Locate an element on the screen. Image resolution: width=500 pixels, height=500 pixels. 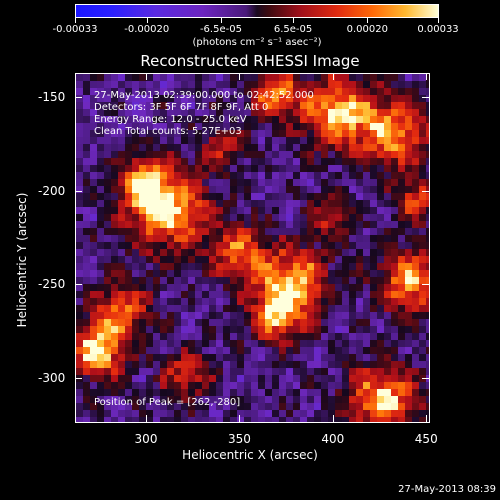
colorbar is located at coordinates (257, 11).